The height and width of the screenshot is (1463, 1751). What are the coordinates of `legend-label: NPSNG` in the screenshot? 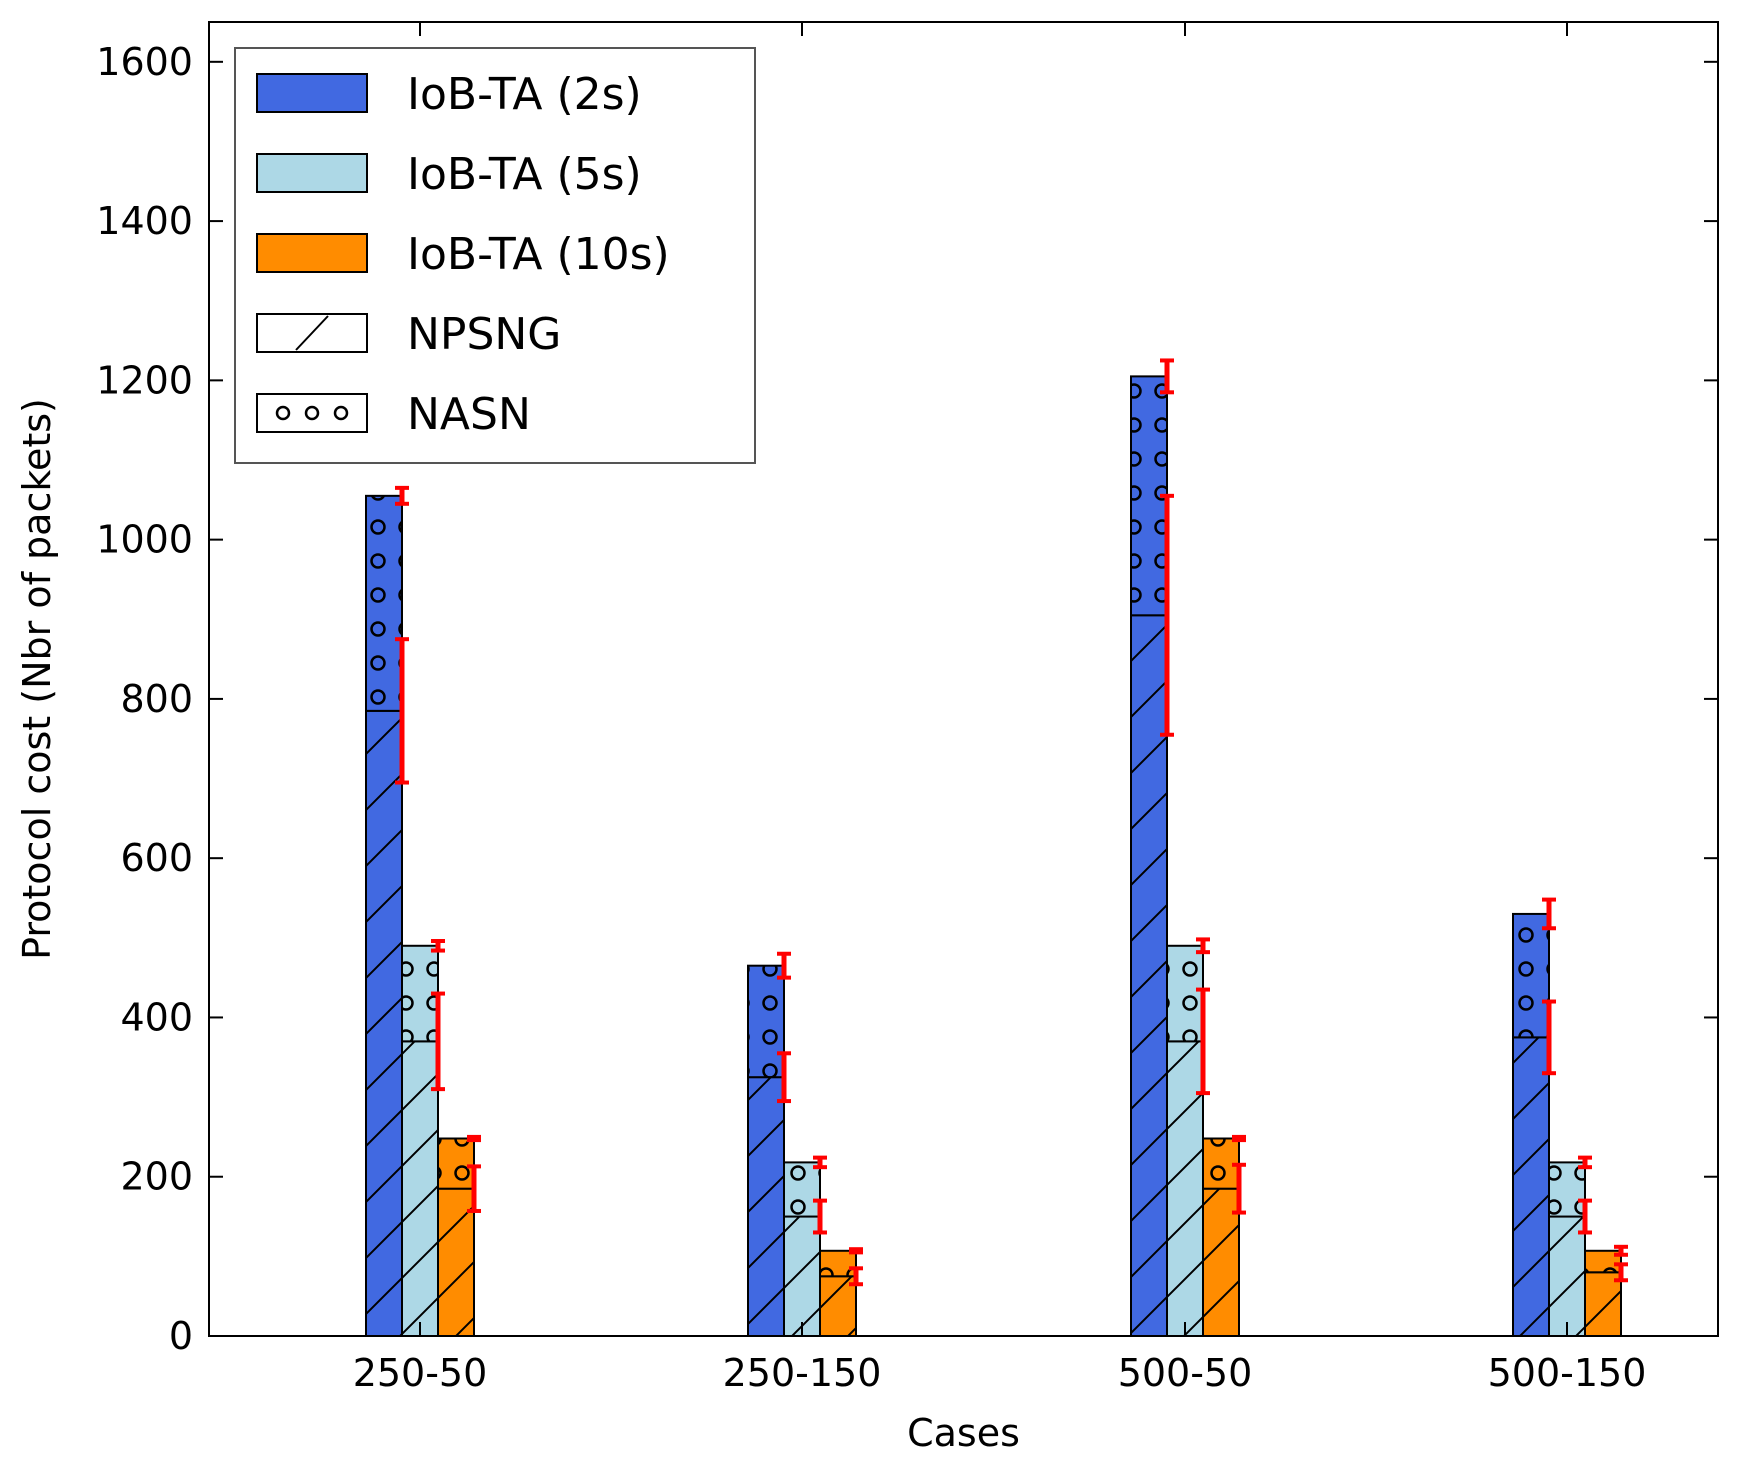 It's located at (484, 334).